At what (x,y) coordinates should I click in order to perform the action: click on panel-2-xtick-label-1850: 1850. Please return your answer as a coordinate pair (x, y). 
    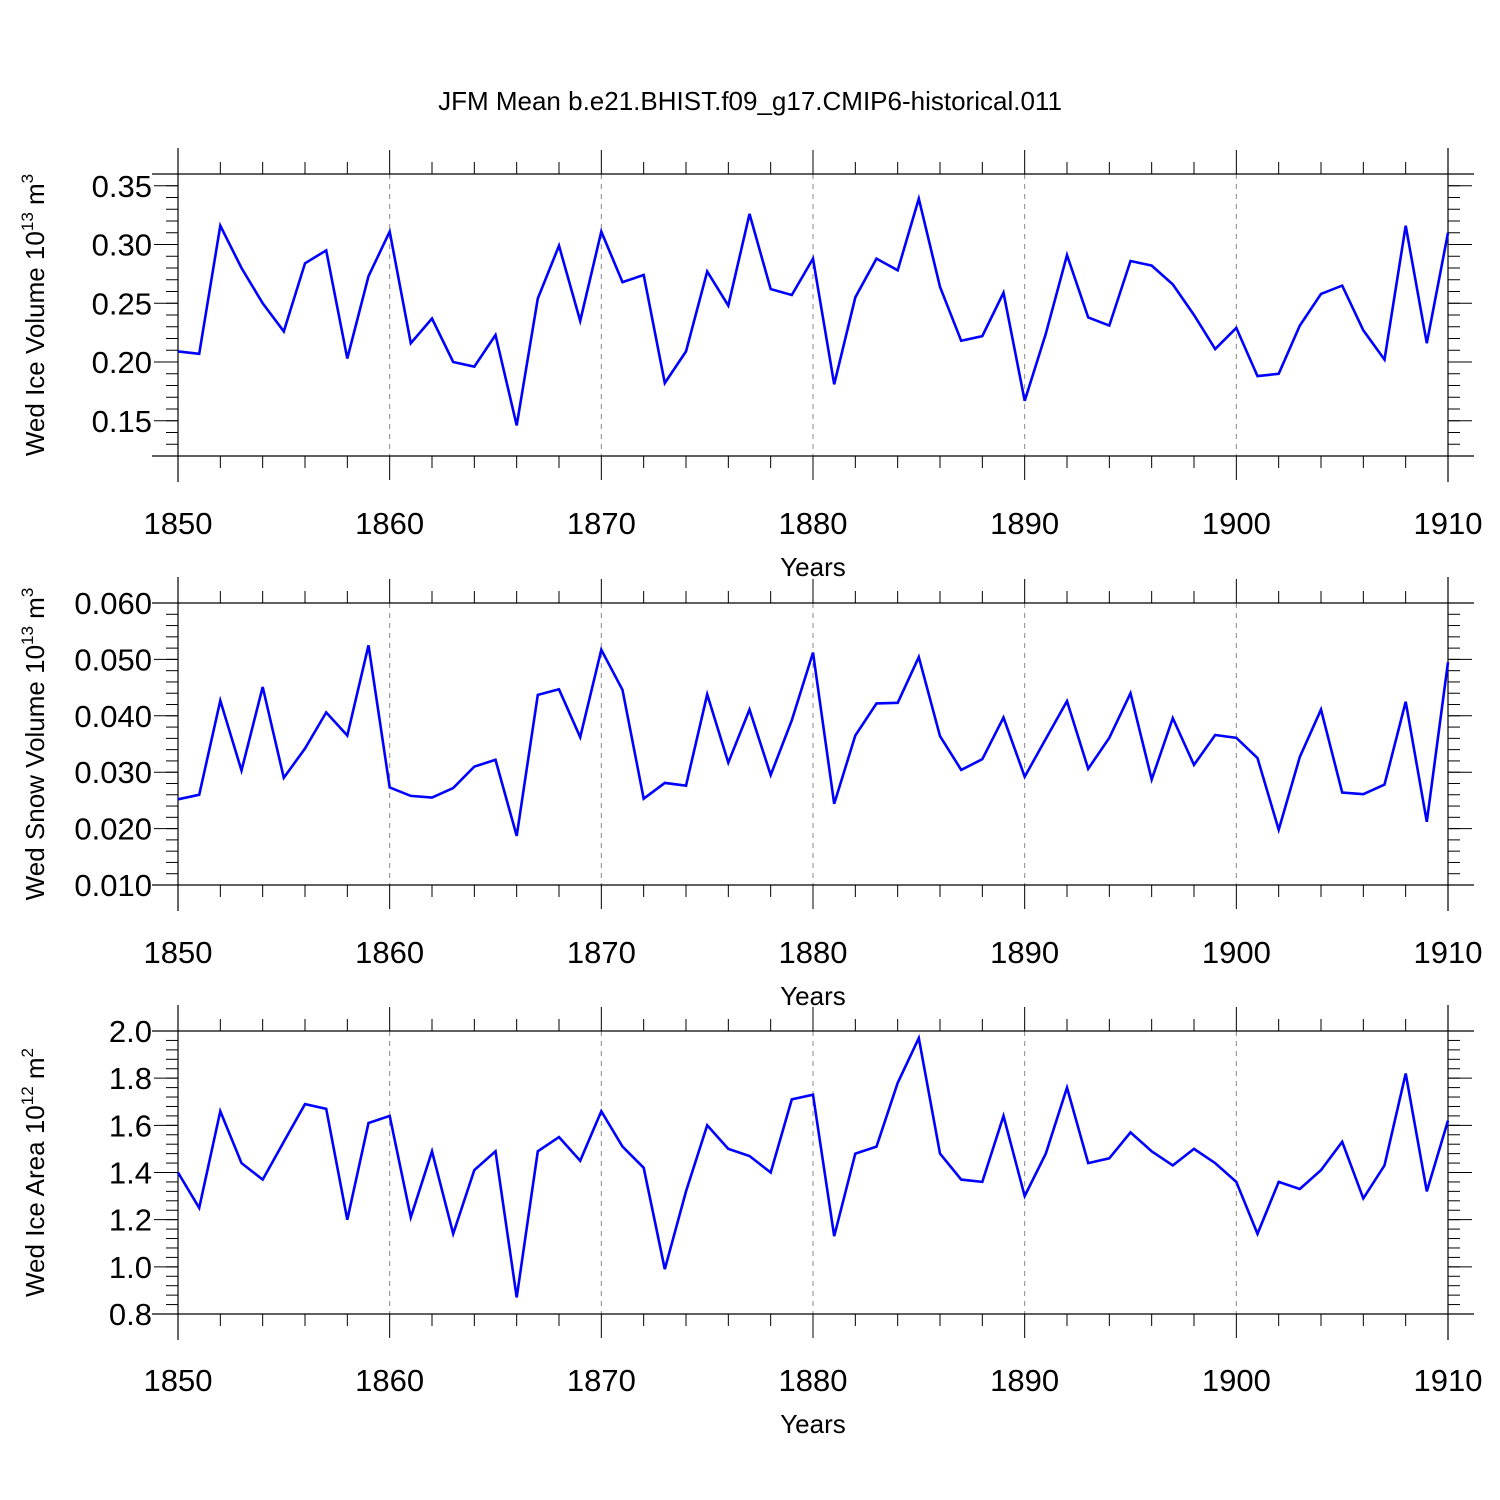
    Looking at the image, I should click on (178, 952).